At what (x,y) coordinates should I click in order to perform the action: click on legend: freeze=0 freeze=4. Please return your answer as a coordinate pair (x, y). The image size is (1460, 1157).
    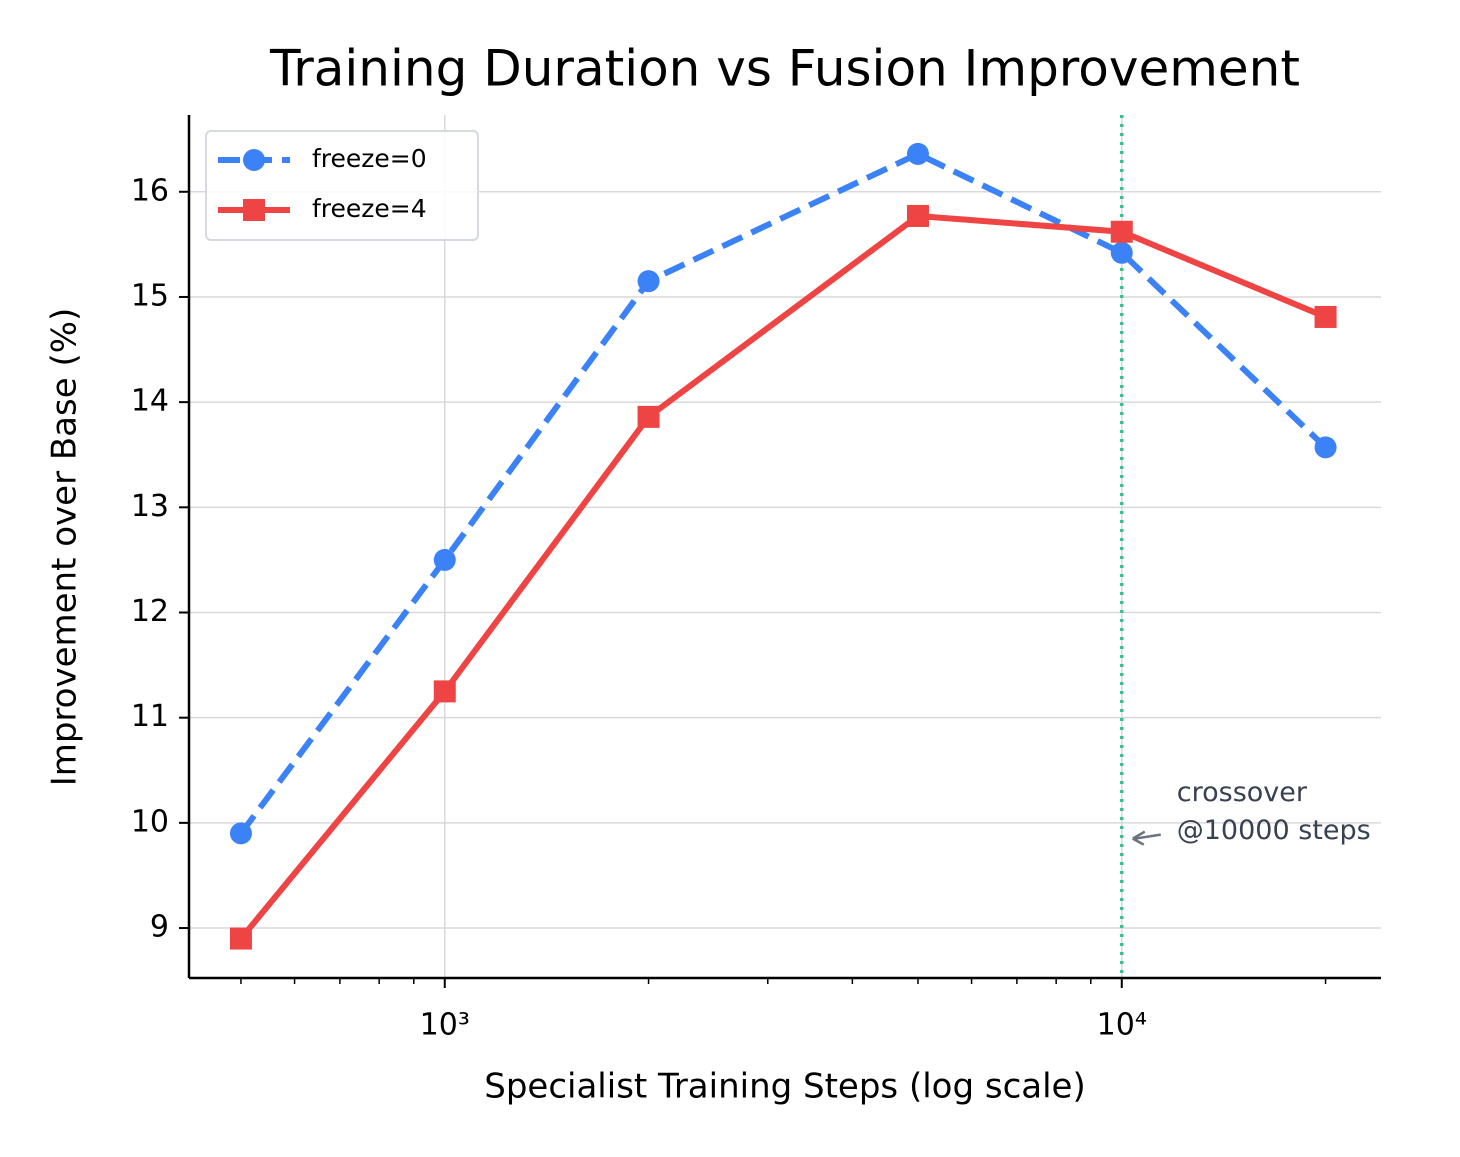
    Looking at the image, I should click on (342, 185).